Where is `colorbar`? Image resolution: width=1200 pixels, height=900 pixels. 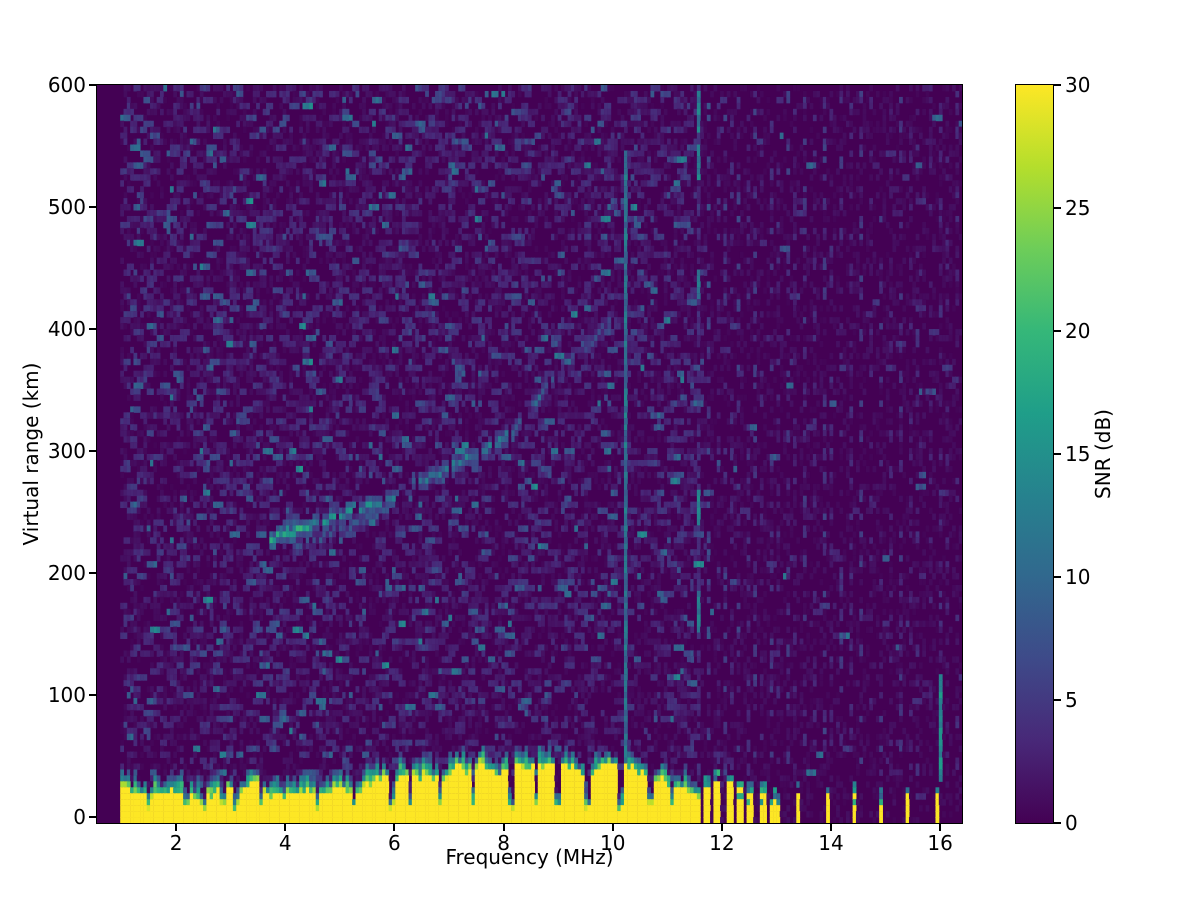
colorbar is located at coordinates (1034, 454).